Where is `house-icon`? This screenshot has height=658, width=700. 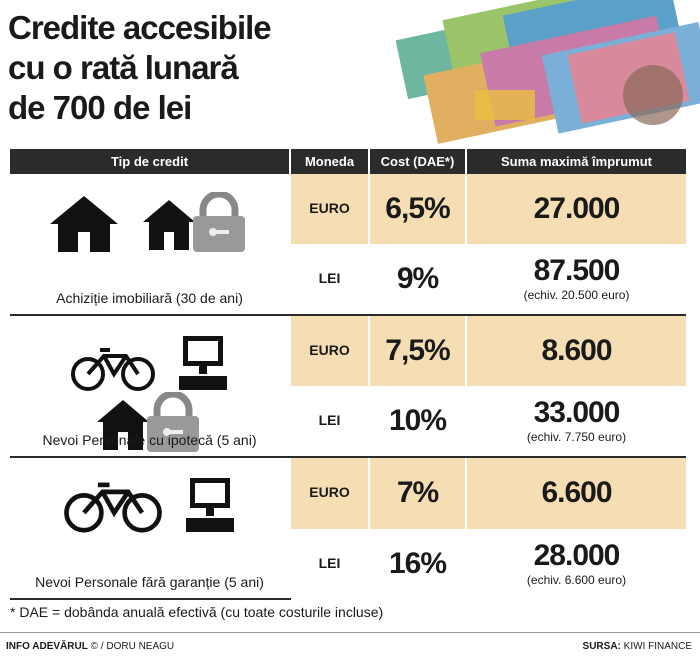
house-icon is located at coordinates (84, 224).